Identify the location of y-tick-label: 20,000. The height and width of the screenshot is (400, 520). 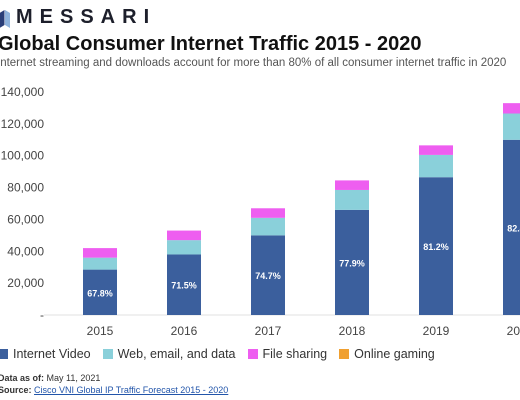
(25, 283).